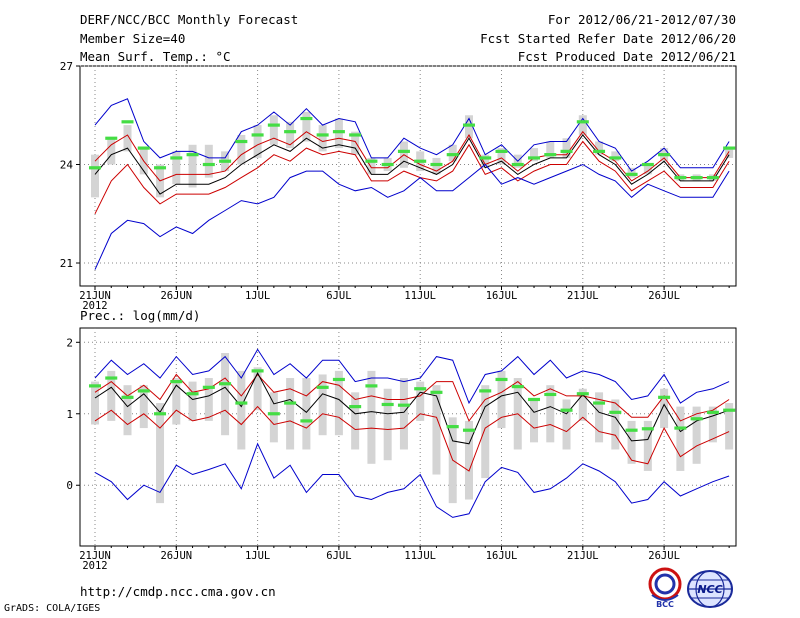  What do you see at coordinates (583, 556) in the screenshot?
I see `precip-x-tick-label: 21JUL` at bounding box center [583, 556].